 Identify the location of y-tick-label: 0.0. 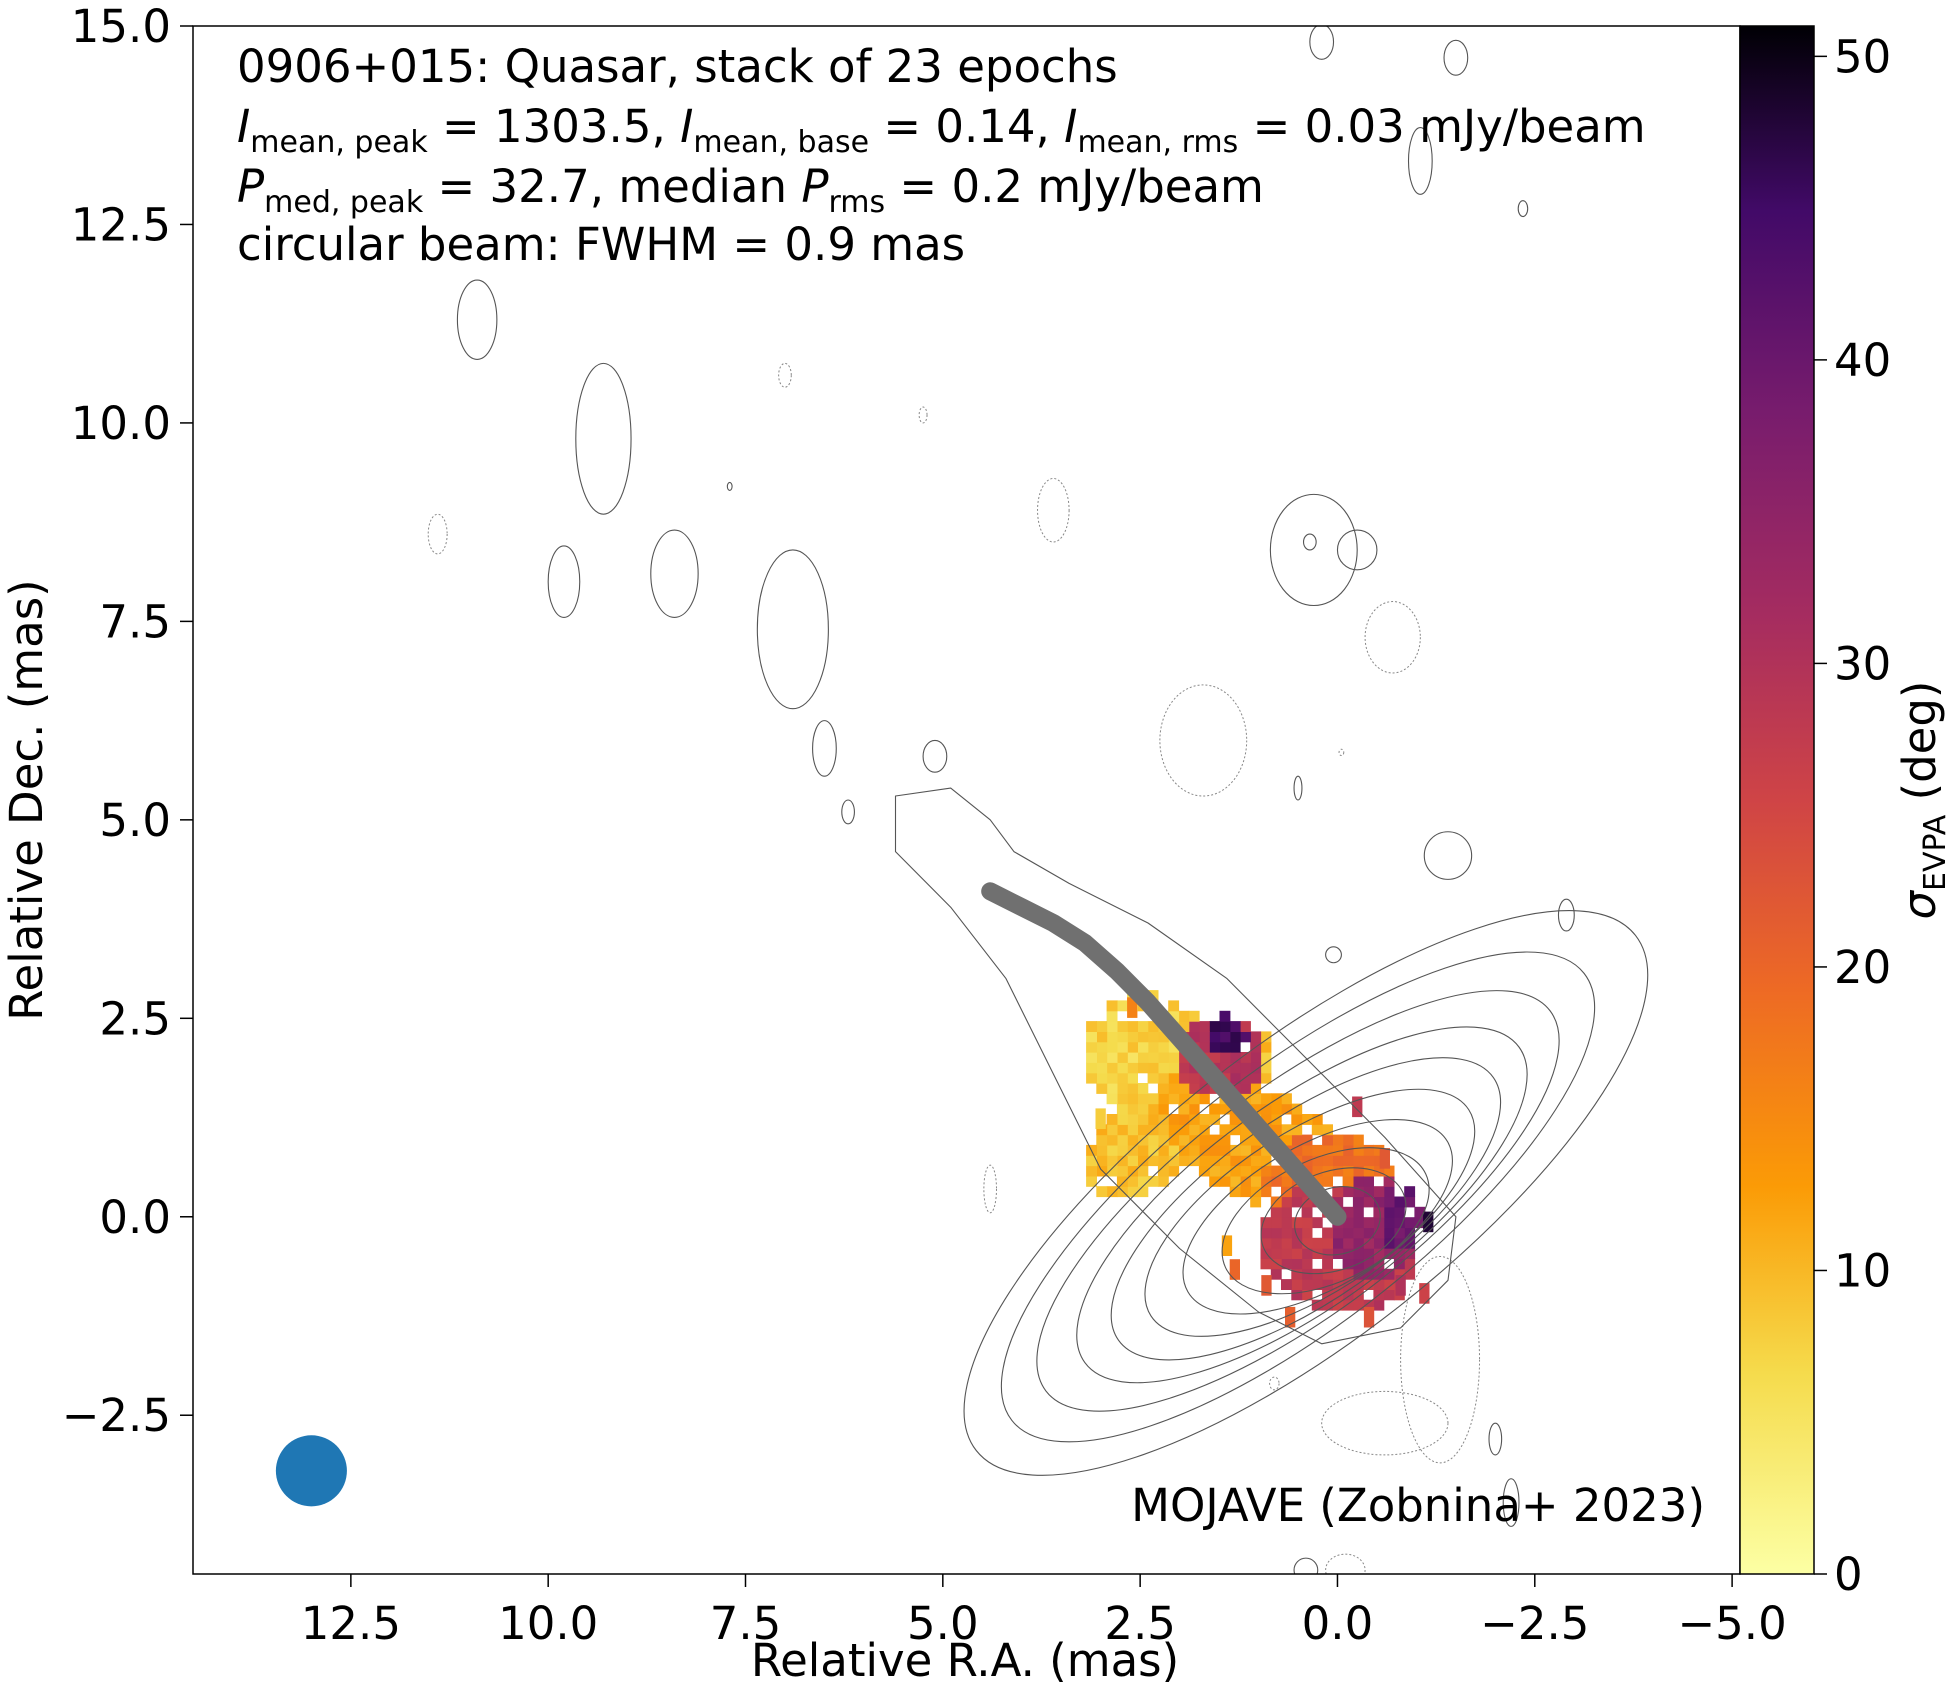
(135, 1217).